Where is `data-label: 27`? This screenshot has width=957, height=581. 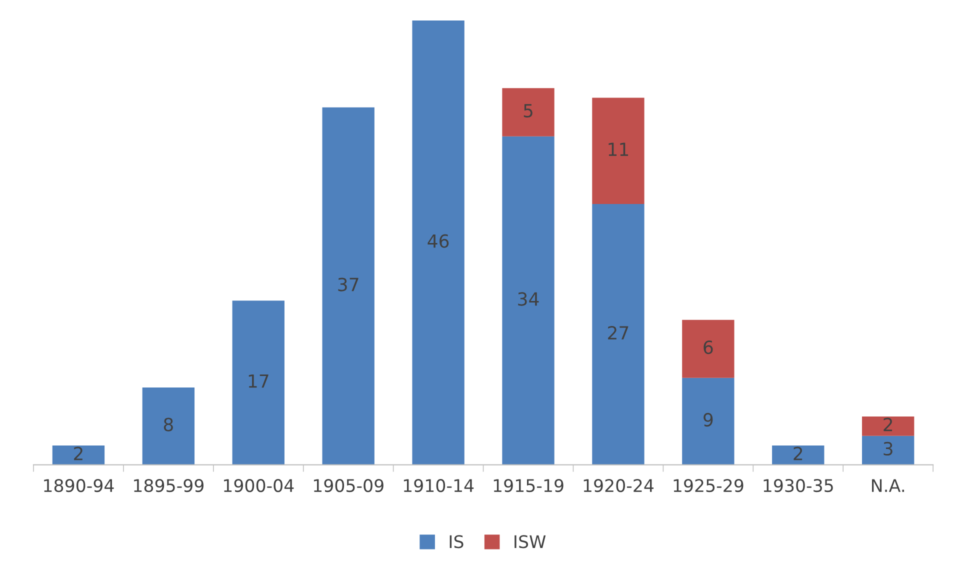
data-label: 27 is located at coordinates (618, 333).